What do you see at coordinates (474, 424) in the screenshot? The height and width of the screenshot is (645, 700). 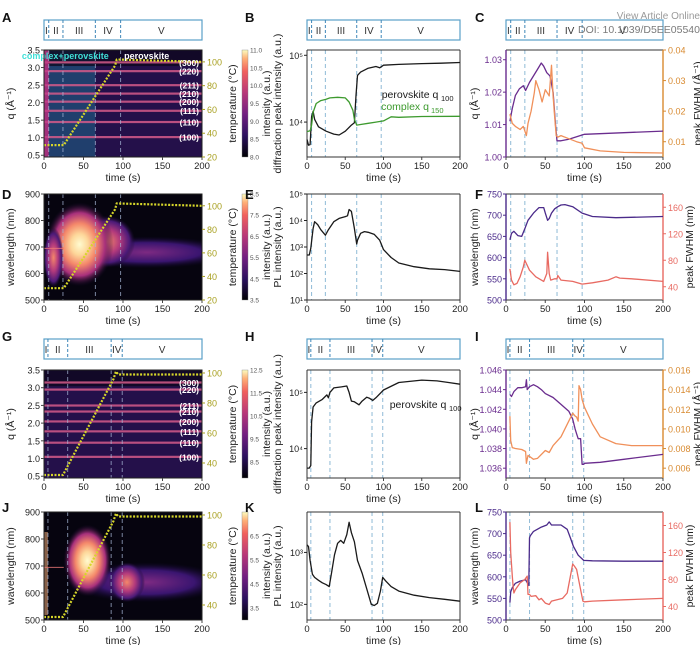 I see `y-axis-label: q (Å⁻¹)` at bounding box center [474, 424].